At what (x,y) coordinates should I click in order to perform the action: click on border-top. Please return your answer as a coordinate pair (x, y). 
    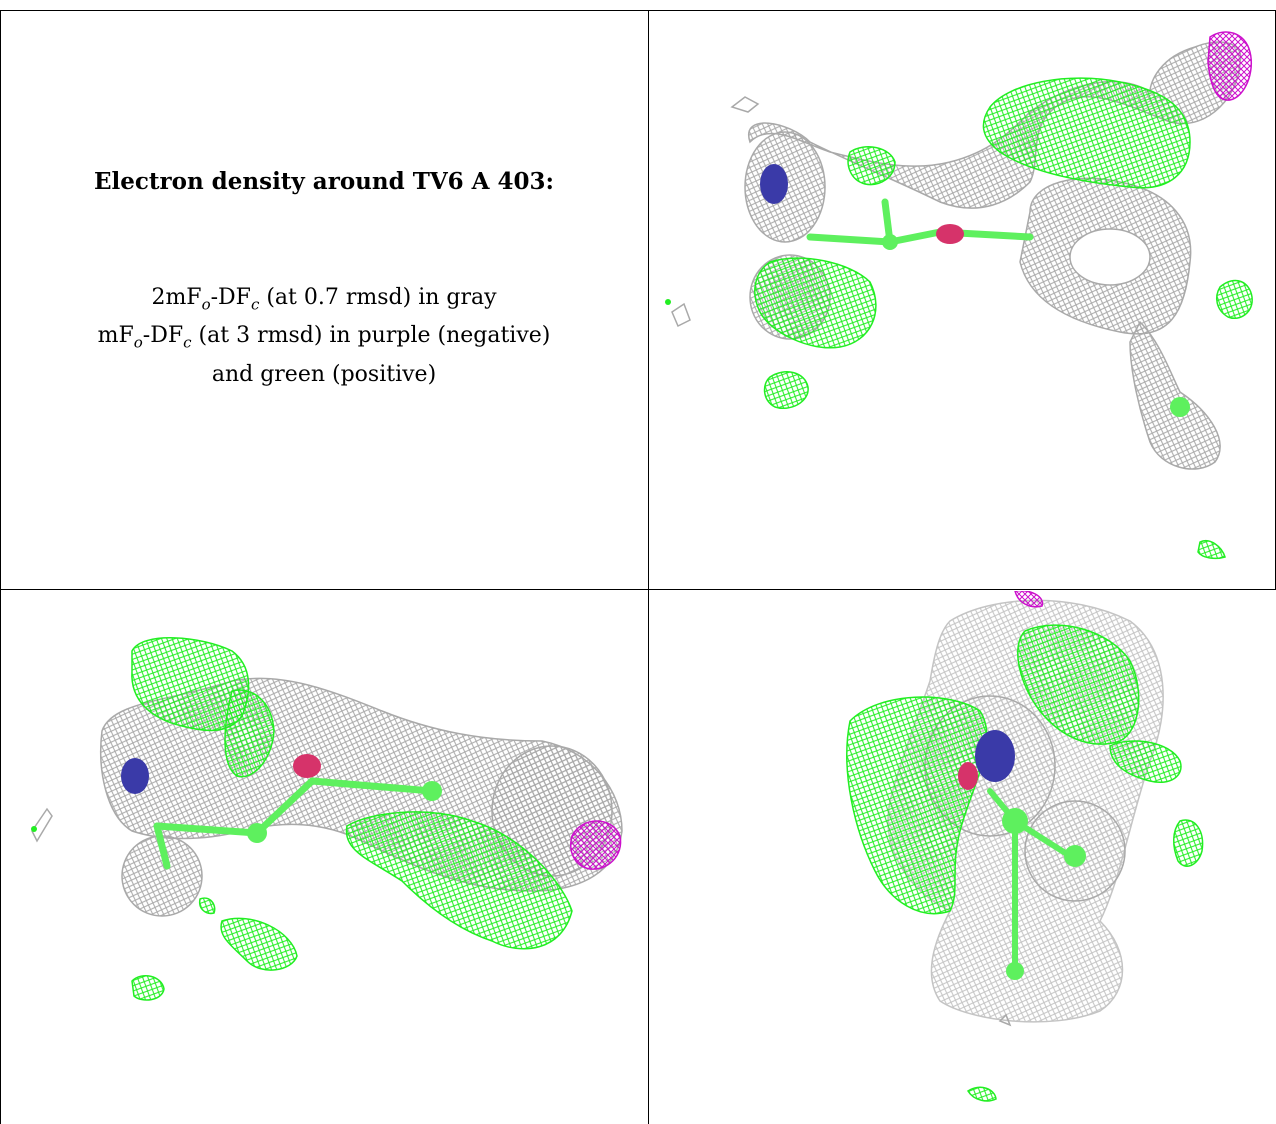
    Looking at the image, I should click on (638, 10).